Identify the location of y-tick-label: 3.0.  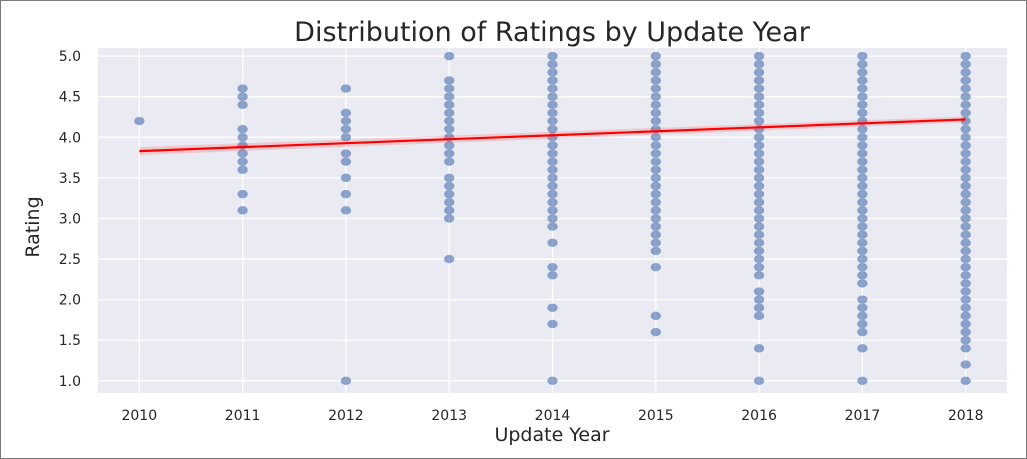
(70, 219).